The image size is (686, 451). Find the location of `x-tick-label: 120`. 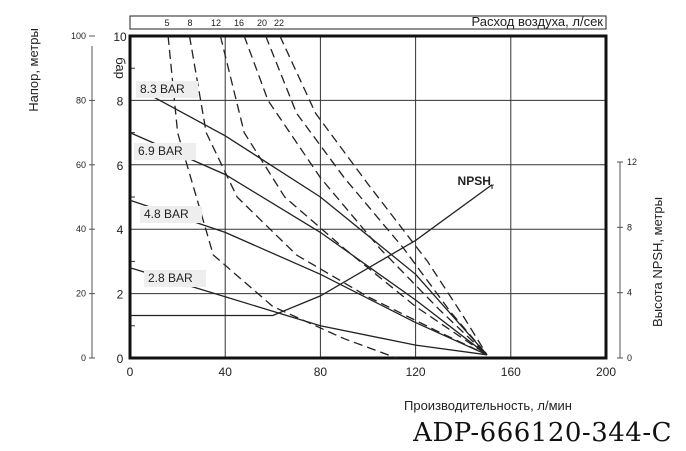

x-tick-label: 120 is located at coordinates (416, 372).